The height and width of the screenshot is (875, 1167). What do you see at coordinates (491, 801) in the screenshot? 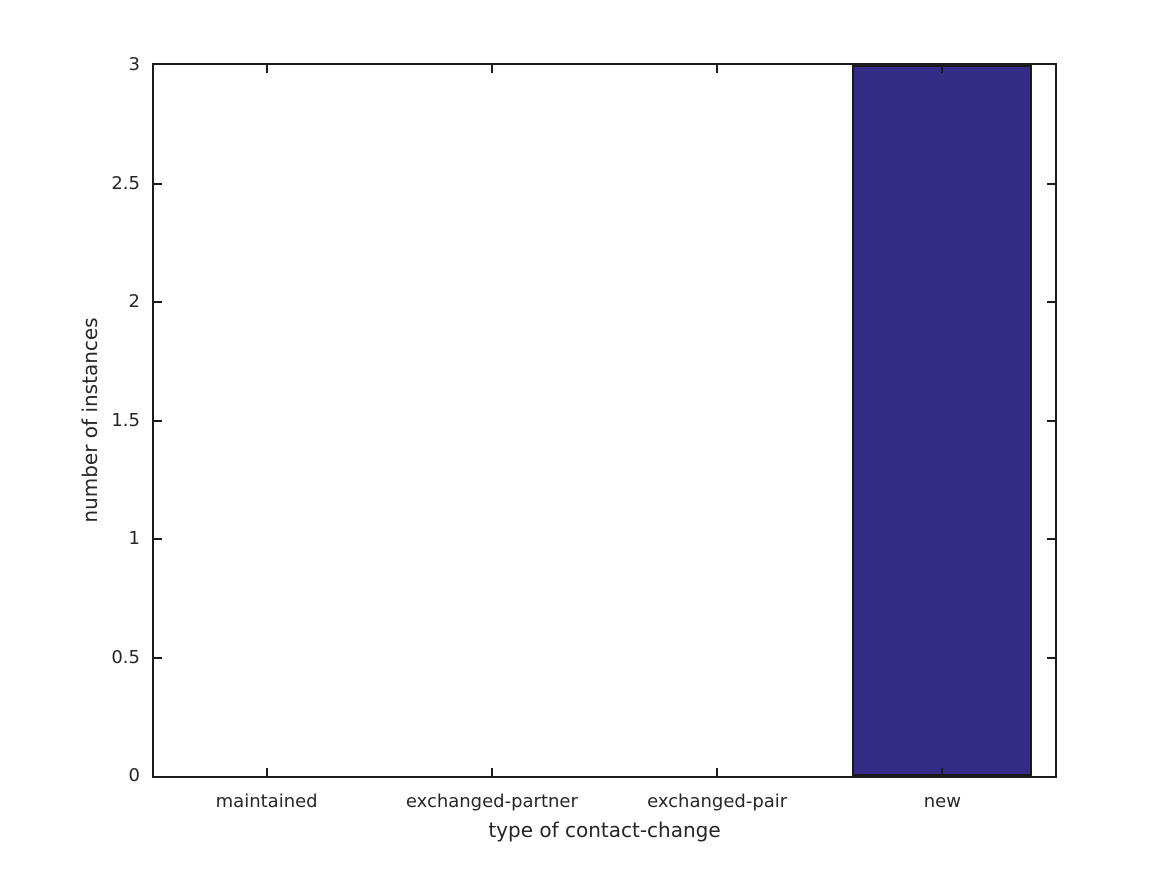
I see `x-tick-label-exchanged-partner: exchanged-partner` at bounding box center [491, 801].